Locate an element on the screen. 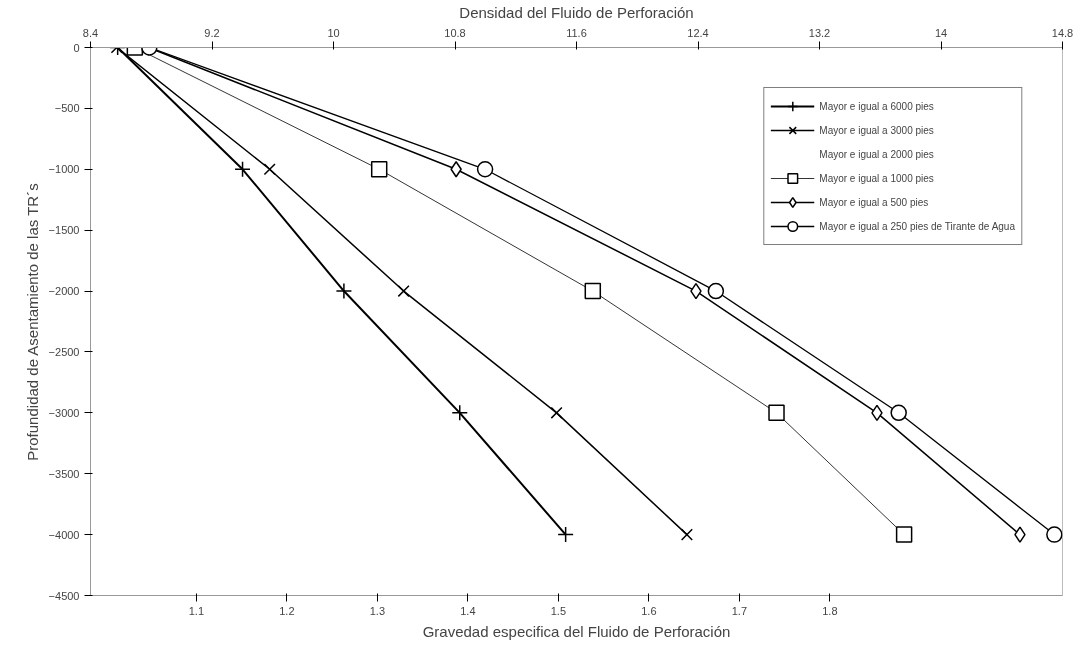 The image size is (1082, 659). x-tick-label: 1.4 is located at coordinates (468, 610).